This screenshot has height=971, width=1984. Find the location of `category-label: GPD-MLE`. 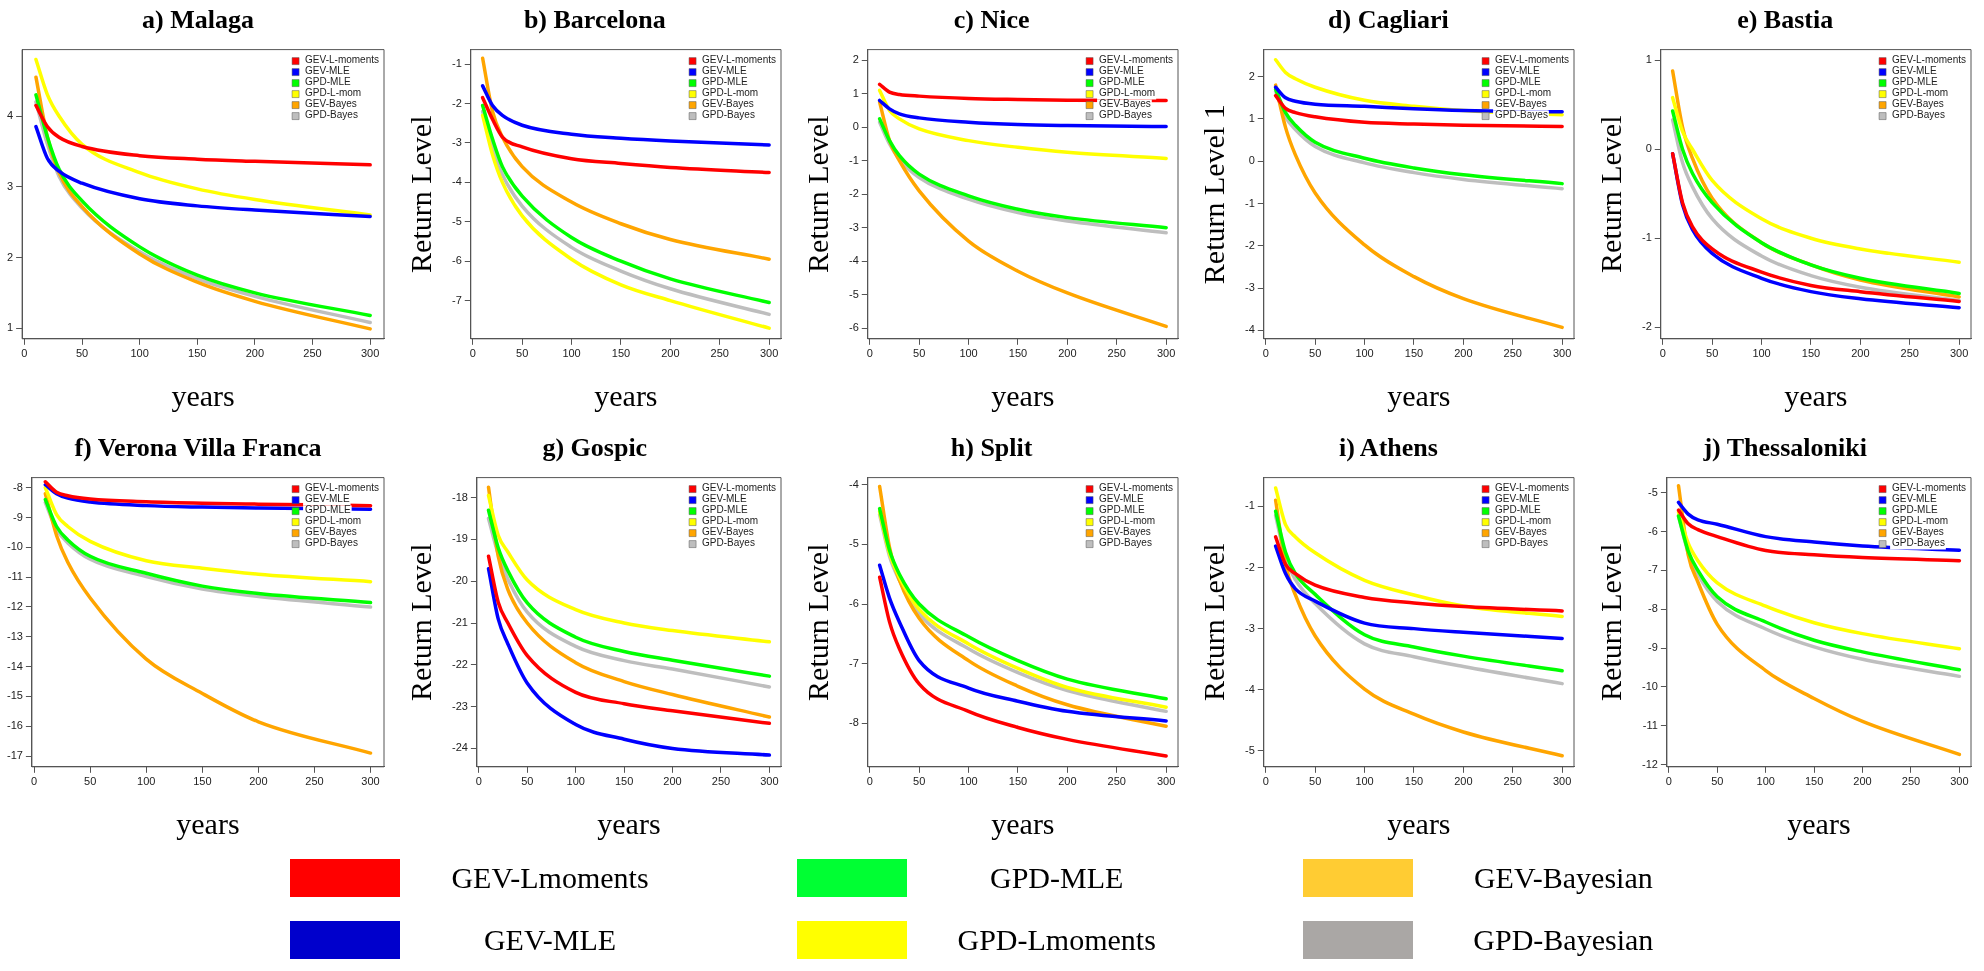

category-label: GPD-MLE is located at coordinates (1057, 878).